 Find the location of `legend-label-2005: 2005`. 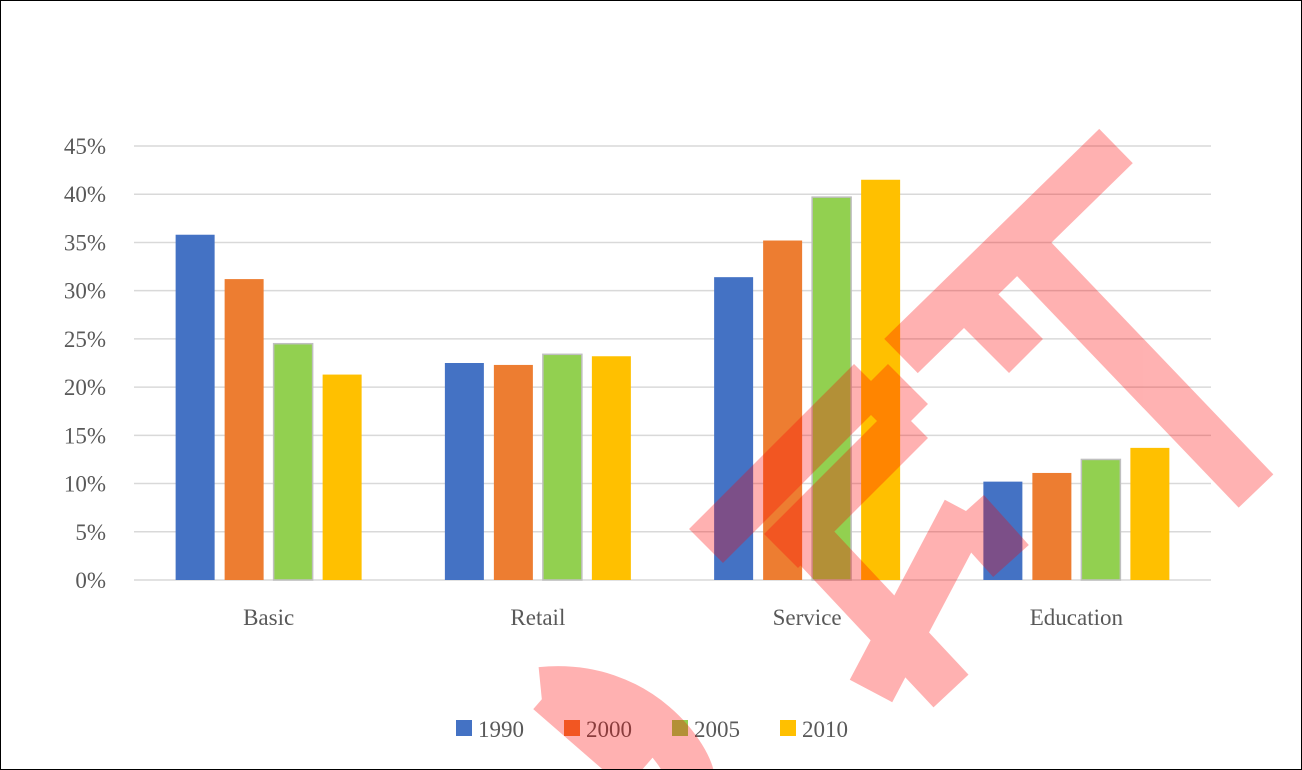

legend-label-2005: 2005 is located at coordinates (717, 729).